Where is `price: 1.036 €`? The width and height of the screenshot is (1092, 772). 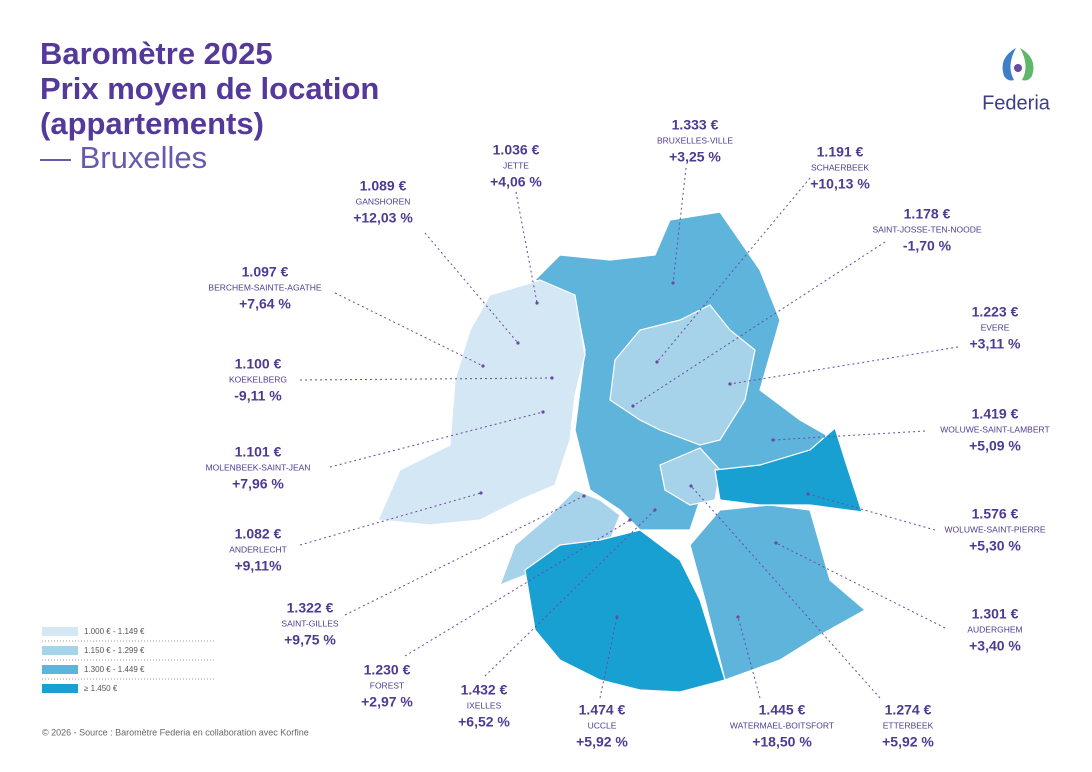
price: 1.036 € is located at coordinates (516, 150).